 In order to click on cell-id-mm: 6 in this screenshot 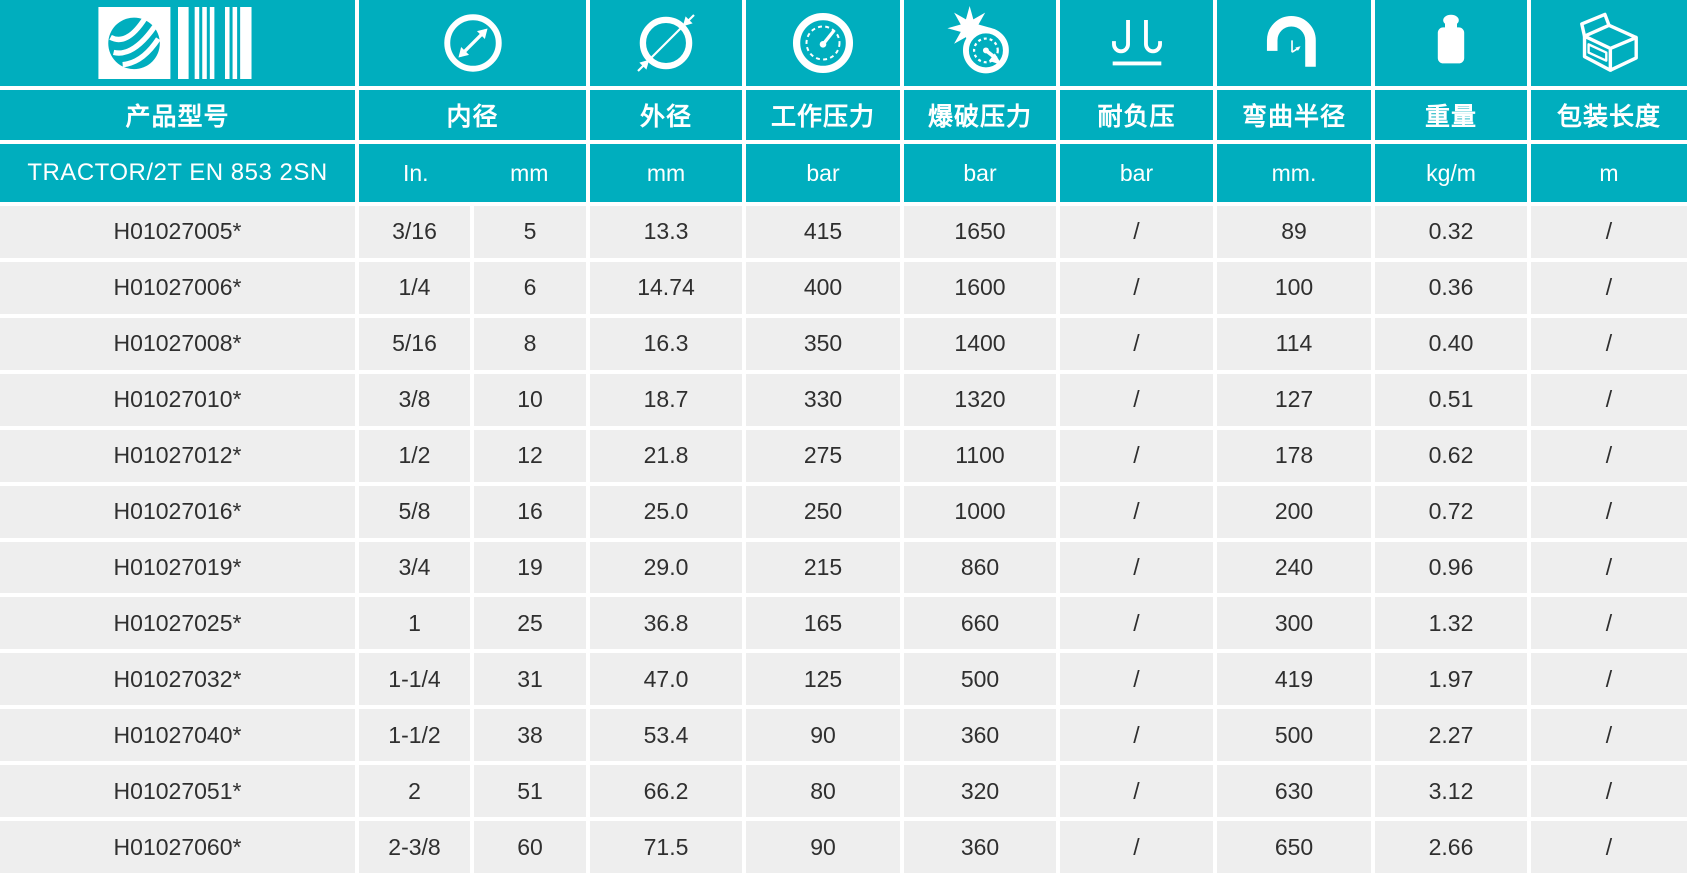, I will do `click(530, 287)`.